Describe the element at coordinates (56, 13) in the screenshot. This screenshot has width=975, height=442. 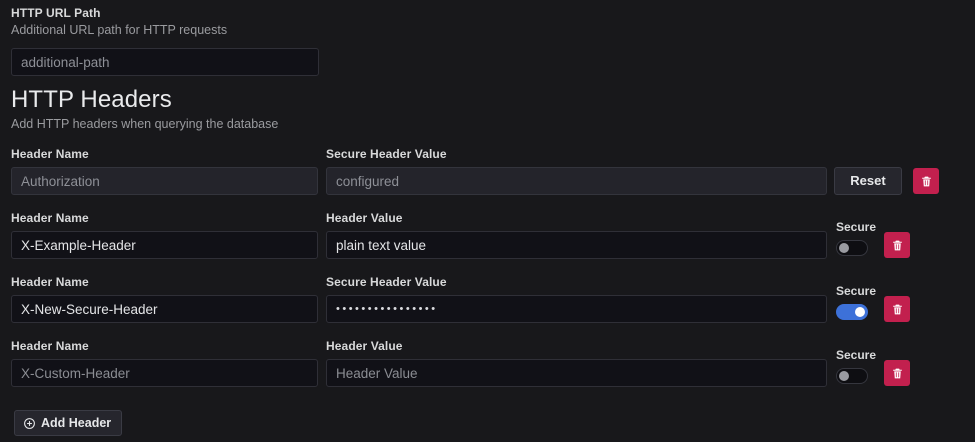
I see `http-url-path-label: HTTP URL Path` at that location.